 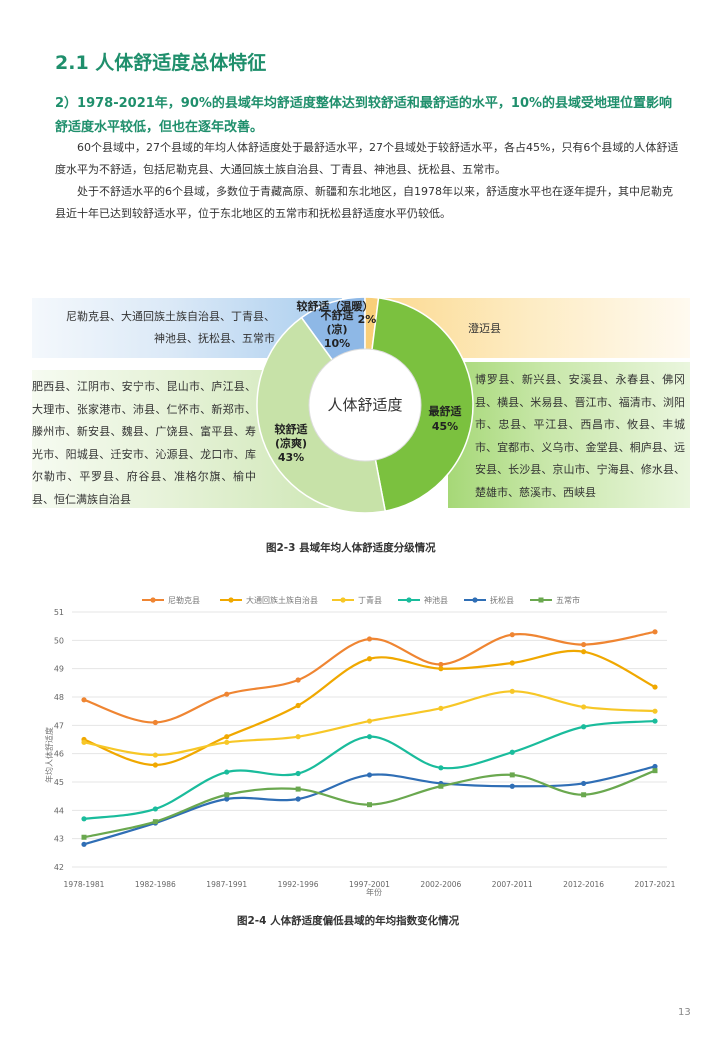 What do you see at coordinates (655, 884) in the screenshot?
I see `x-tick-label: 2017-2021` at bounding box center [655, 884].